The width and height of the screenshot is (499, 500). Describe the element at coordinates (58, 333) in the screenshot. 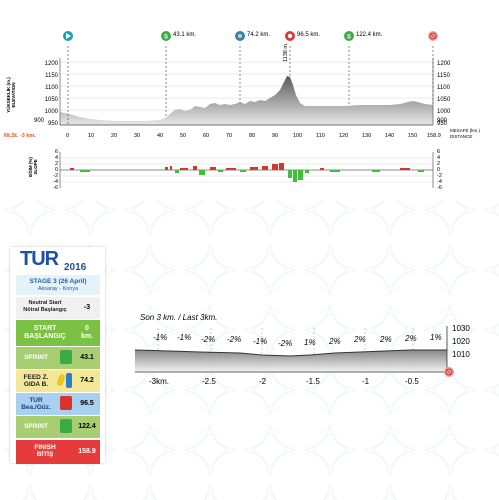

I see `legend-row-start: START BAŞLANGIÇ 0 km.` at that location.